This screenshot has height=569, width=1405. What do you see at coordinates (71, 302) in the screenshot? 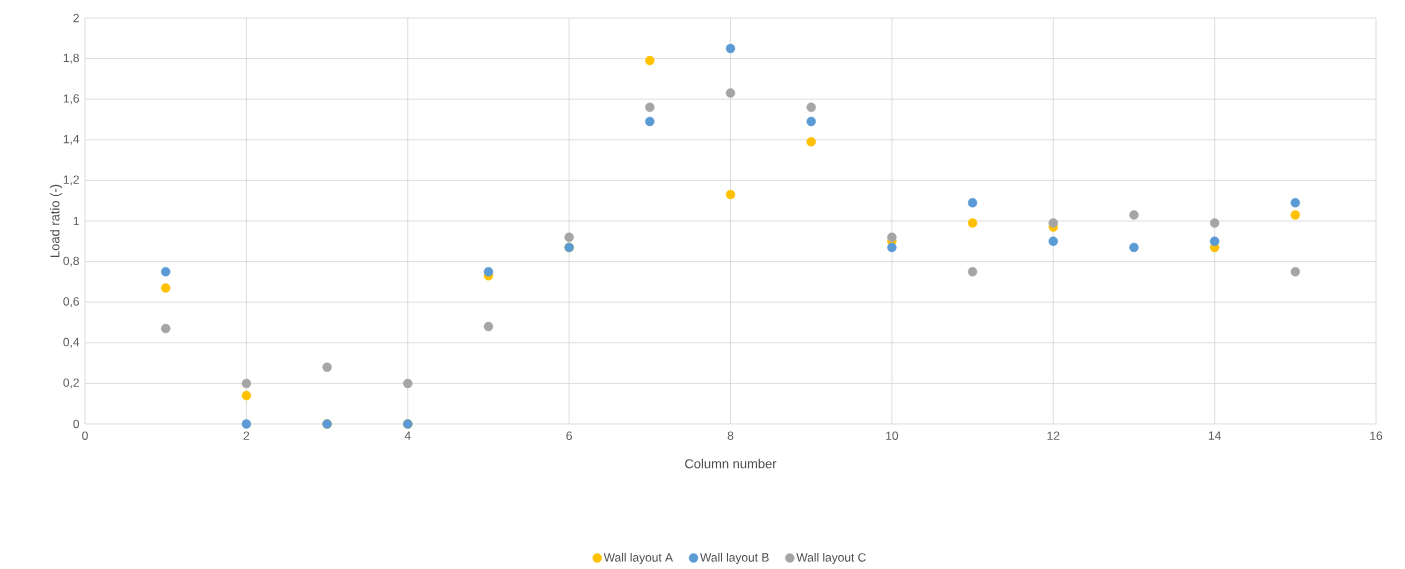
I see `y-tick-label: 0,6` at bounding box center [71, 302].